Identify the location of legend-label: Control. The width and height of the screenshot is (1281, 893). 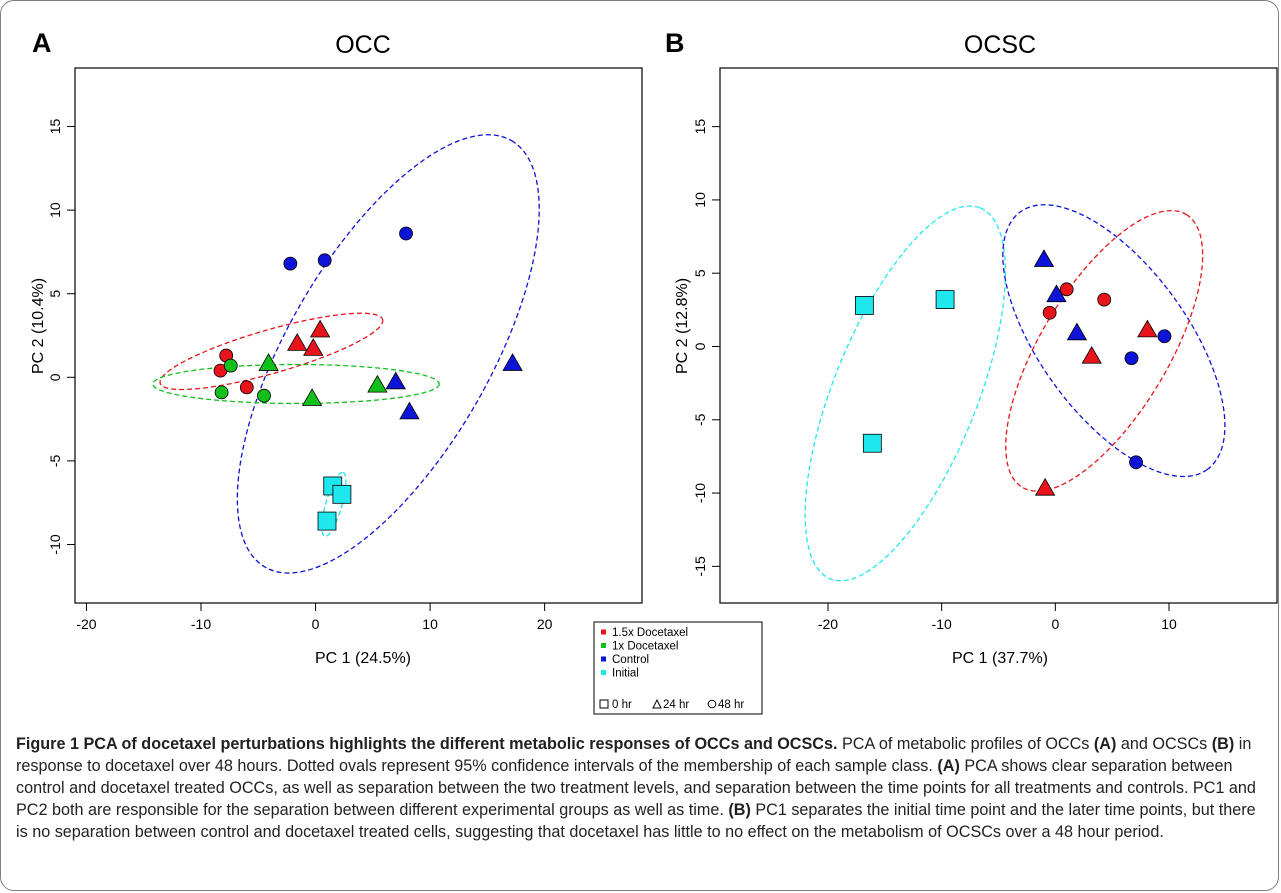
(630, 660).